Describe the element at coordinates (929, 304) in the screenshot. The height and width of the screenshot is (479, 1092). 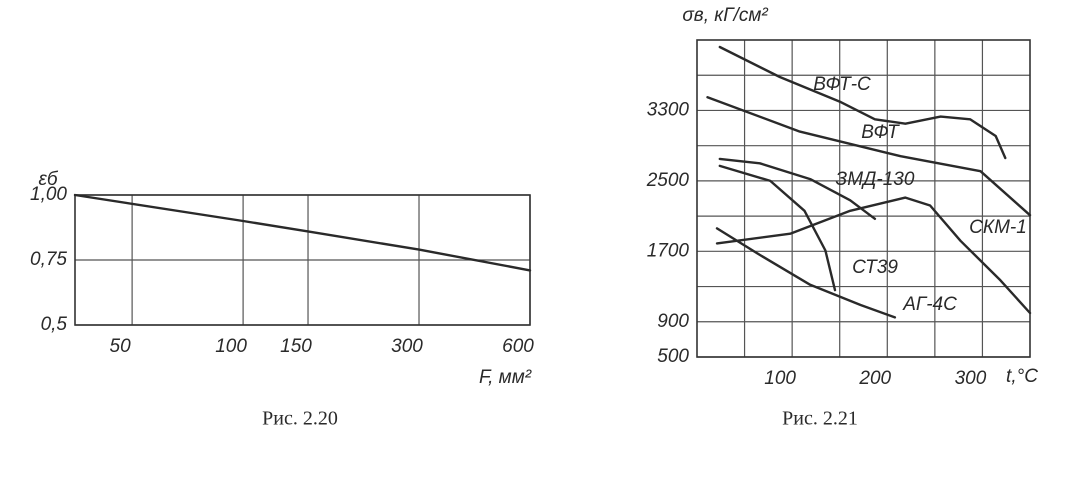
I see `series-label: АГ-4С` at that location.